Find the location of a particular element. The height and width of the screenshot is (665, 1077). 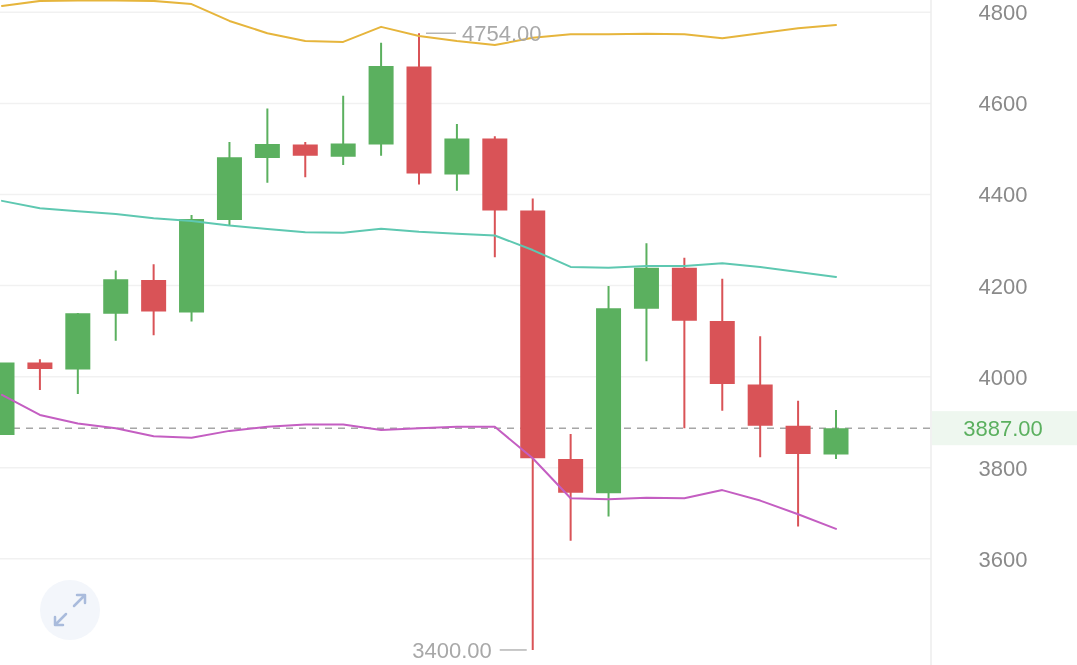

y-tick-label: 4000 is located at coordinates (1003, 377).